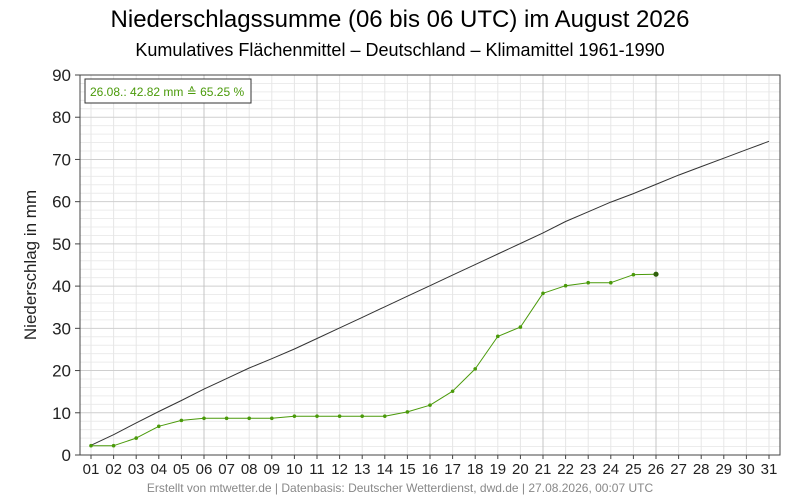  What do you see at coordinates (181, 469) in the screenshot?
I see `x-tick-label: 05` at bounding box center [181, 469].